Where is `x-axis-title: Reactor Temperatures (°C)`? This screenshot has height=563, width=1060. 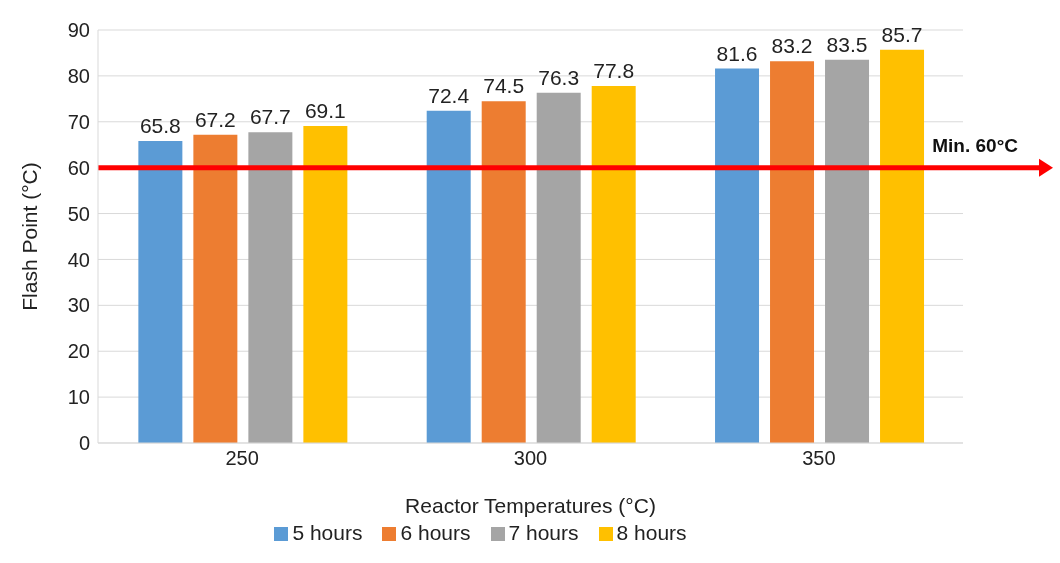 x-axis-title: Reactor Temperatures (°C) is located at coordinates (530, 505).